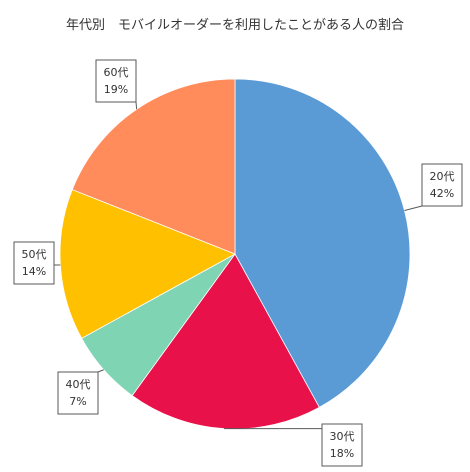 The width and height of the screenshot is (470, 472). What do you see at coordinates (34, 271) in the screenshot?
I see `callout-value-label: 14%` at bounding box center [34, 271].